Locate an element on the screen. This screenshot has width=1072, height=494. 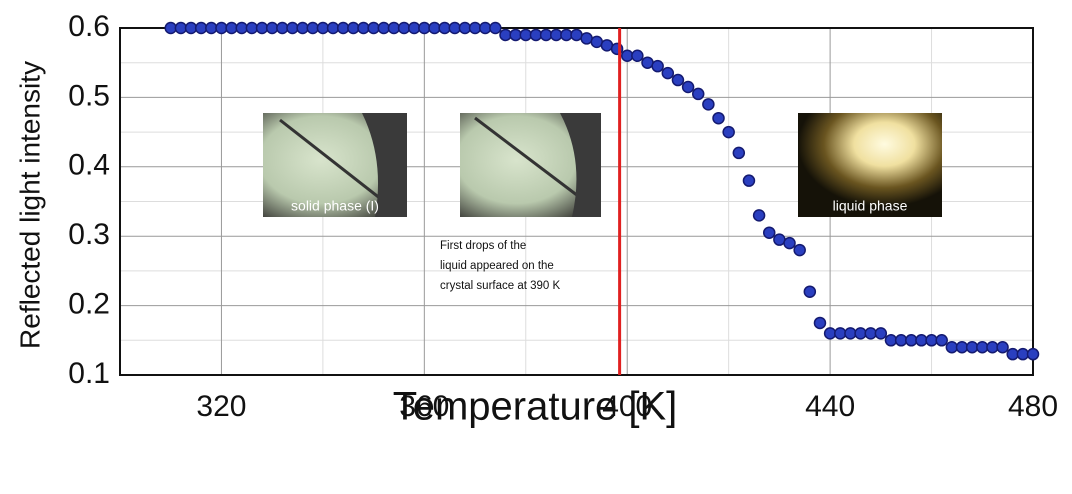
x-tick-label: 360 is located at coordinates (424, 406).